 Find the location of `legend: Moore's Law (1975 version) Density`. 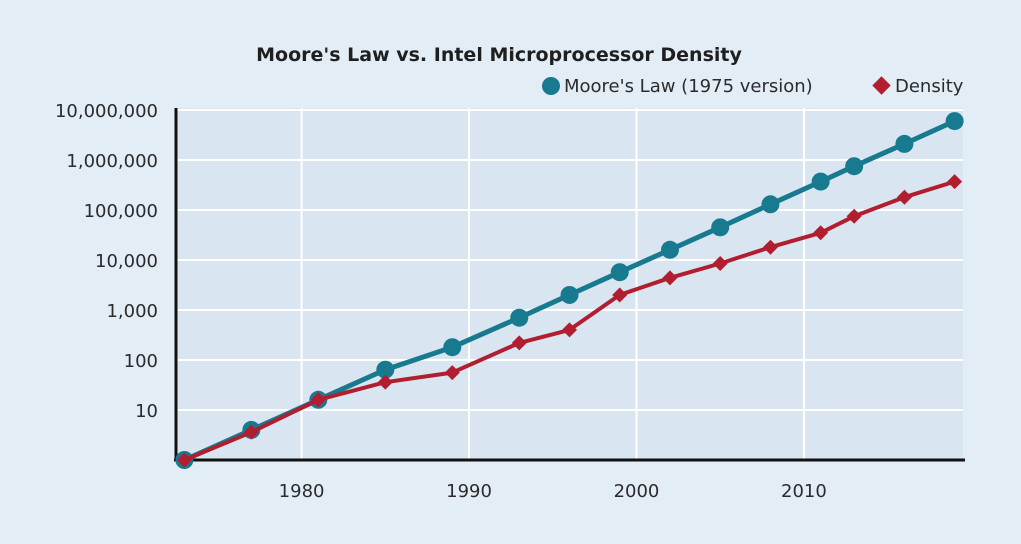

legend: Moore's Law (1975 version) Density is located at coordinates (753, 86).